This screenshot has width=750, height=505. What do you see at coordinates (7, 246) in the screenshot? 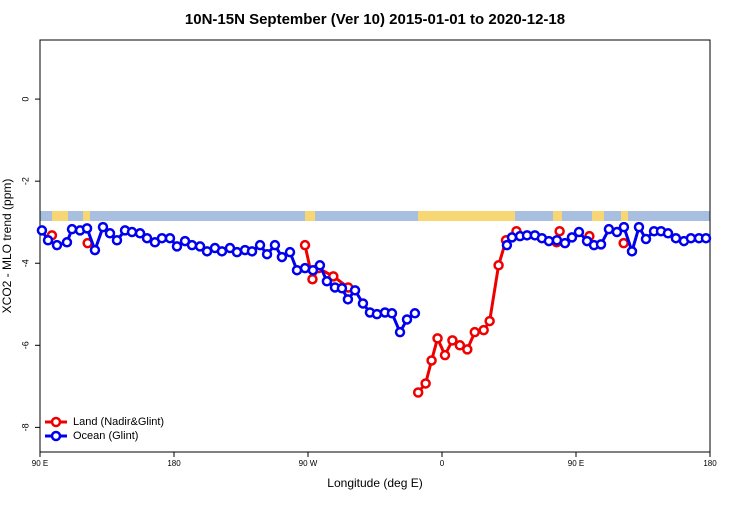
I see `y-axis-label: XCO2 - MLO trend (ppm)` at bounding box center [7, 246].